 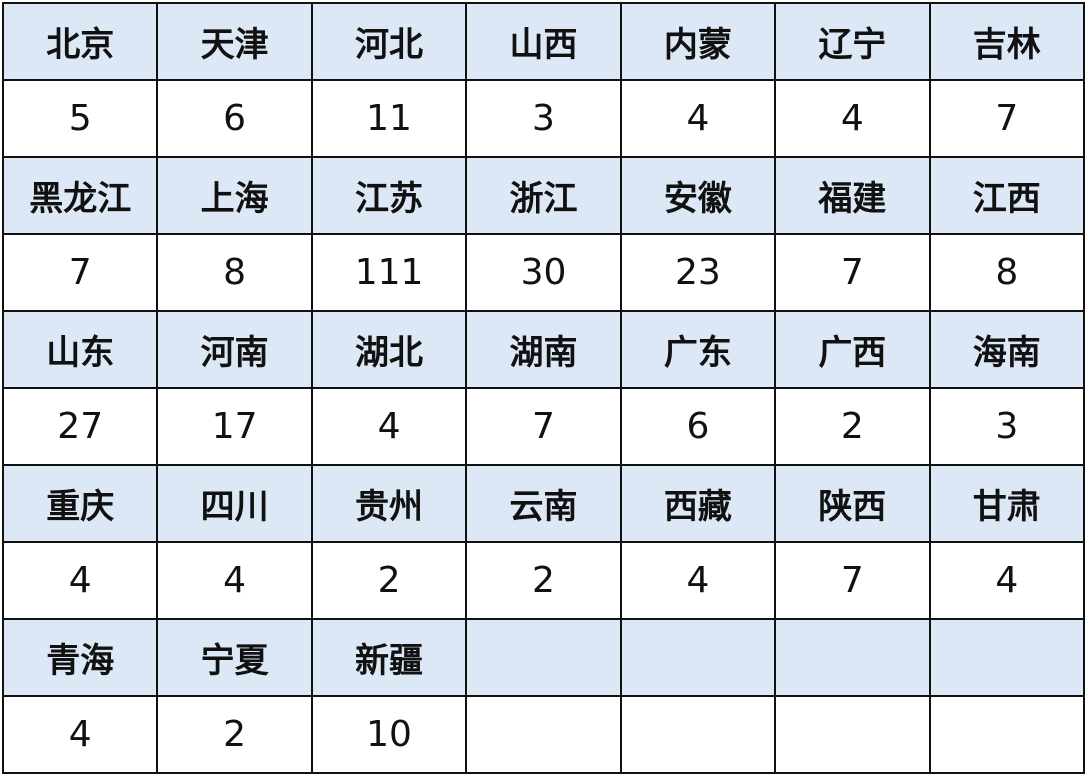 I want to click on region-name-cell: 山西, so click(x=543, y=41).